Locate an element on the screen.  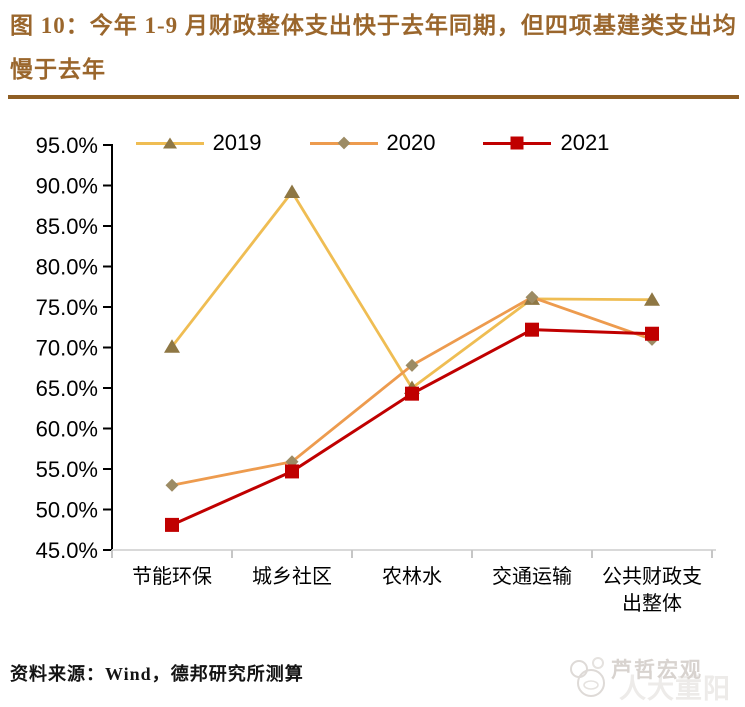
x-category-label: 公共财政支出整体 is located at coordinates (652, 590).